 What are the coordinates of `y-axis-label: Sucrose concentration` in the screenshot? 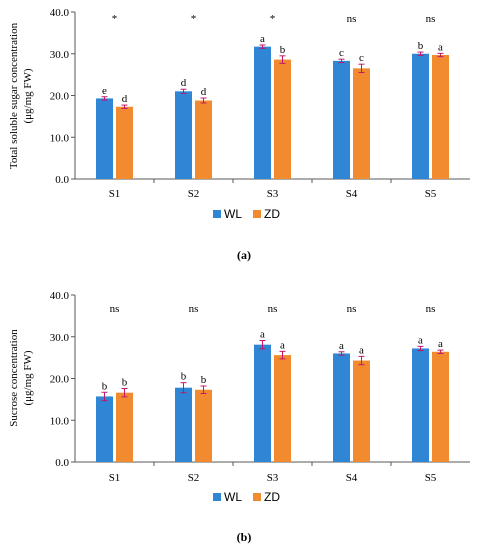 It's located at (14, 378).